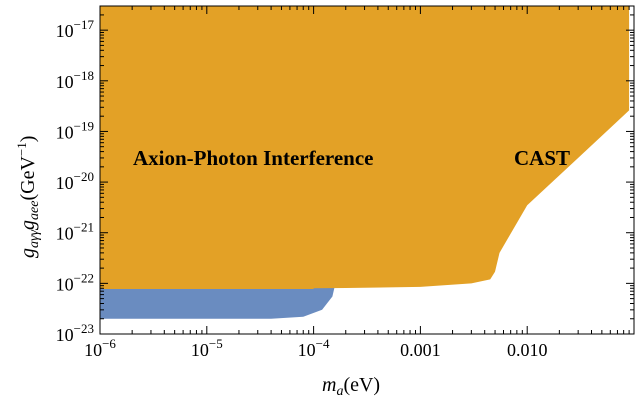 The image size is (637, 399). What do you see at coordinates (207, 348) in the screenshot?
I see `x-tick-label: 10⁻⁵` at bounding box center [207, 348].